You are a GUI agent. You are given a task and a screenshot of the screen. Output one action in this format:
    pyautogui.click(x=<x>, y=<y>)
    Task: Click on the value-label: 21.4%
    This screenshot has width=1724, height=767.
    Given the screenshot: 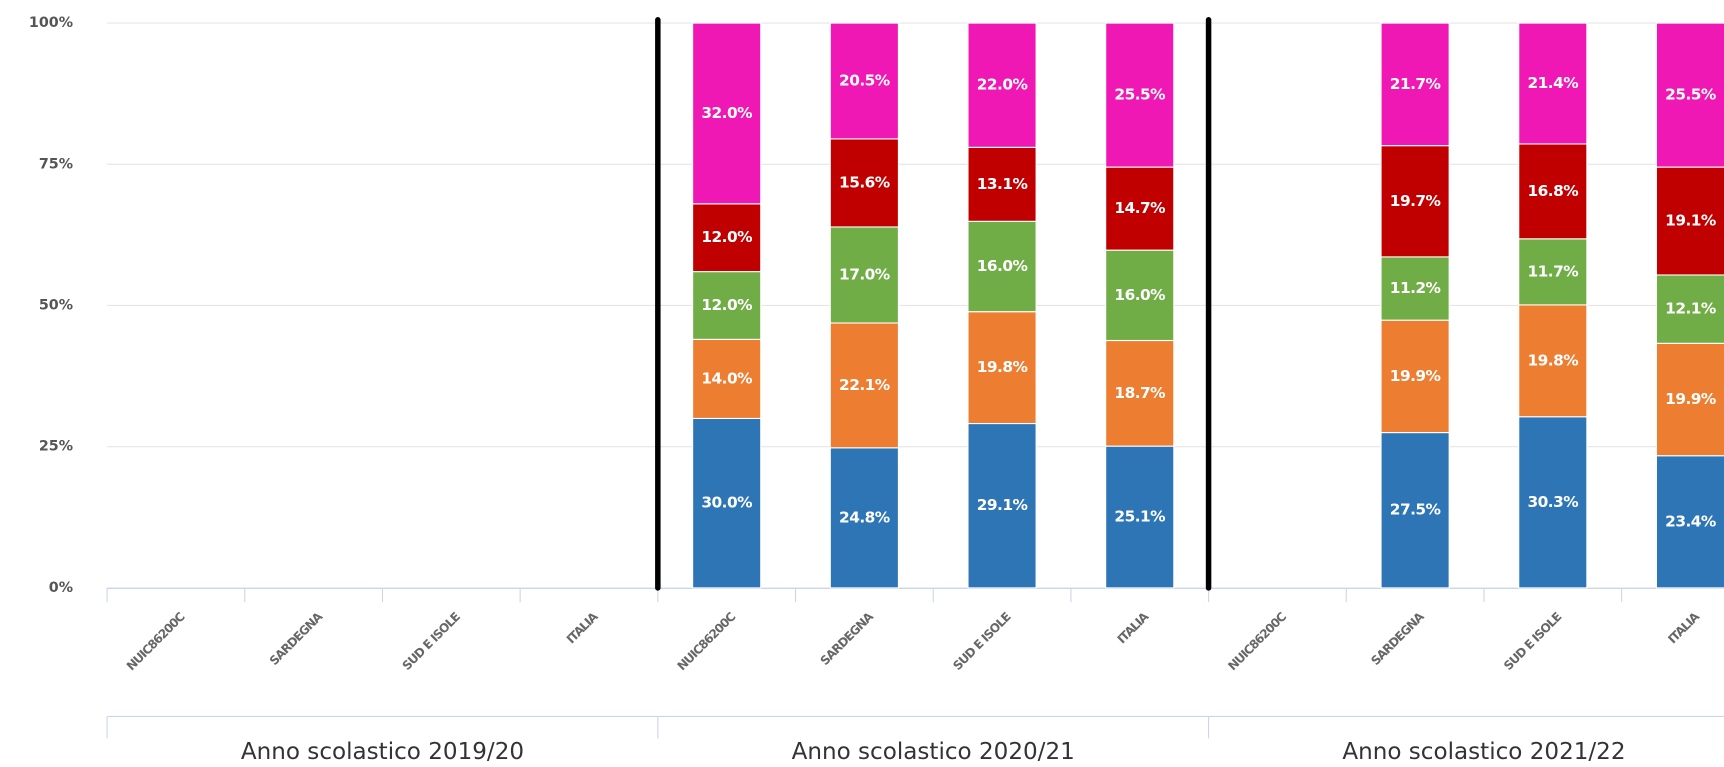 What is the action you would take?
    pyautogui.click(x=1552, y=83)
    